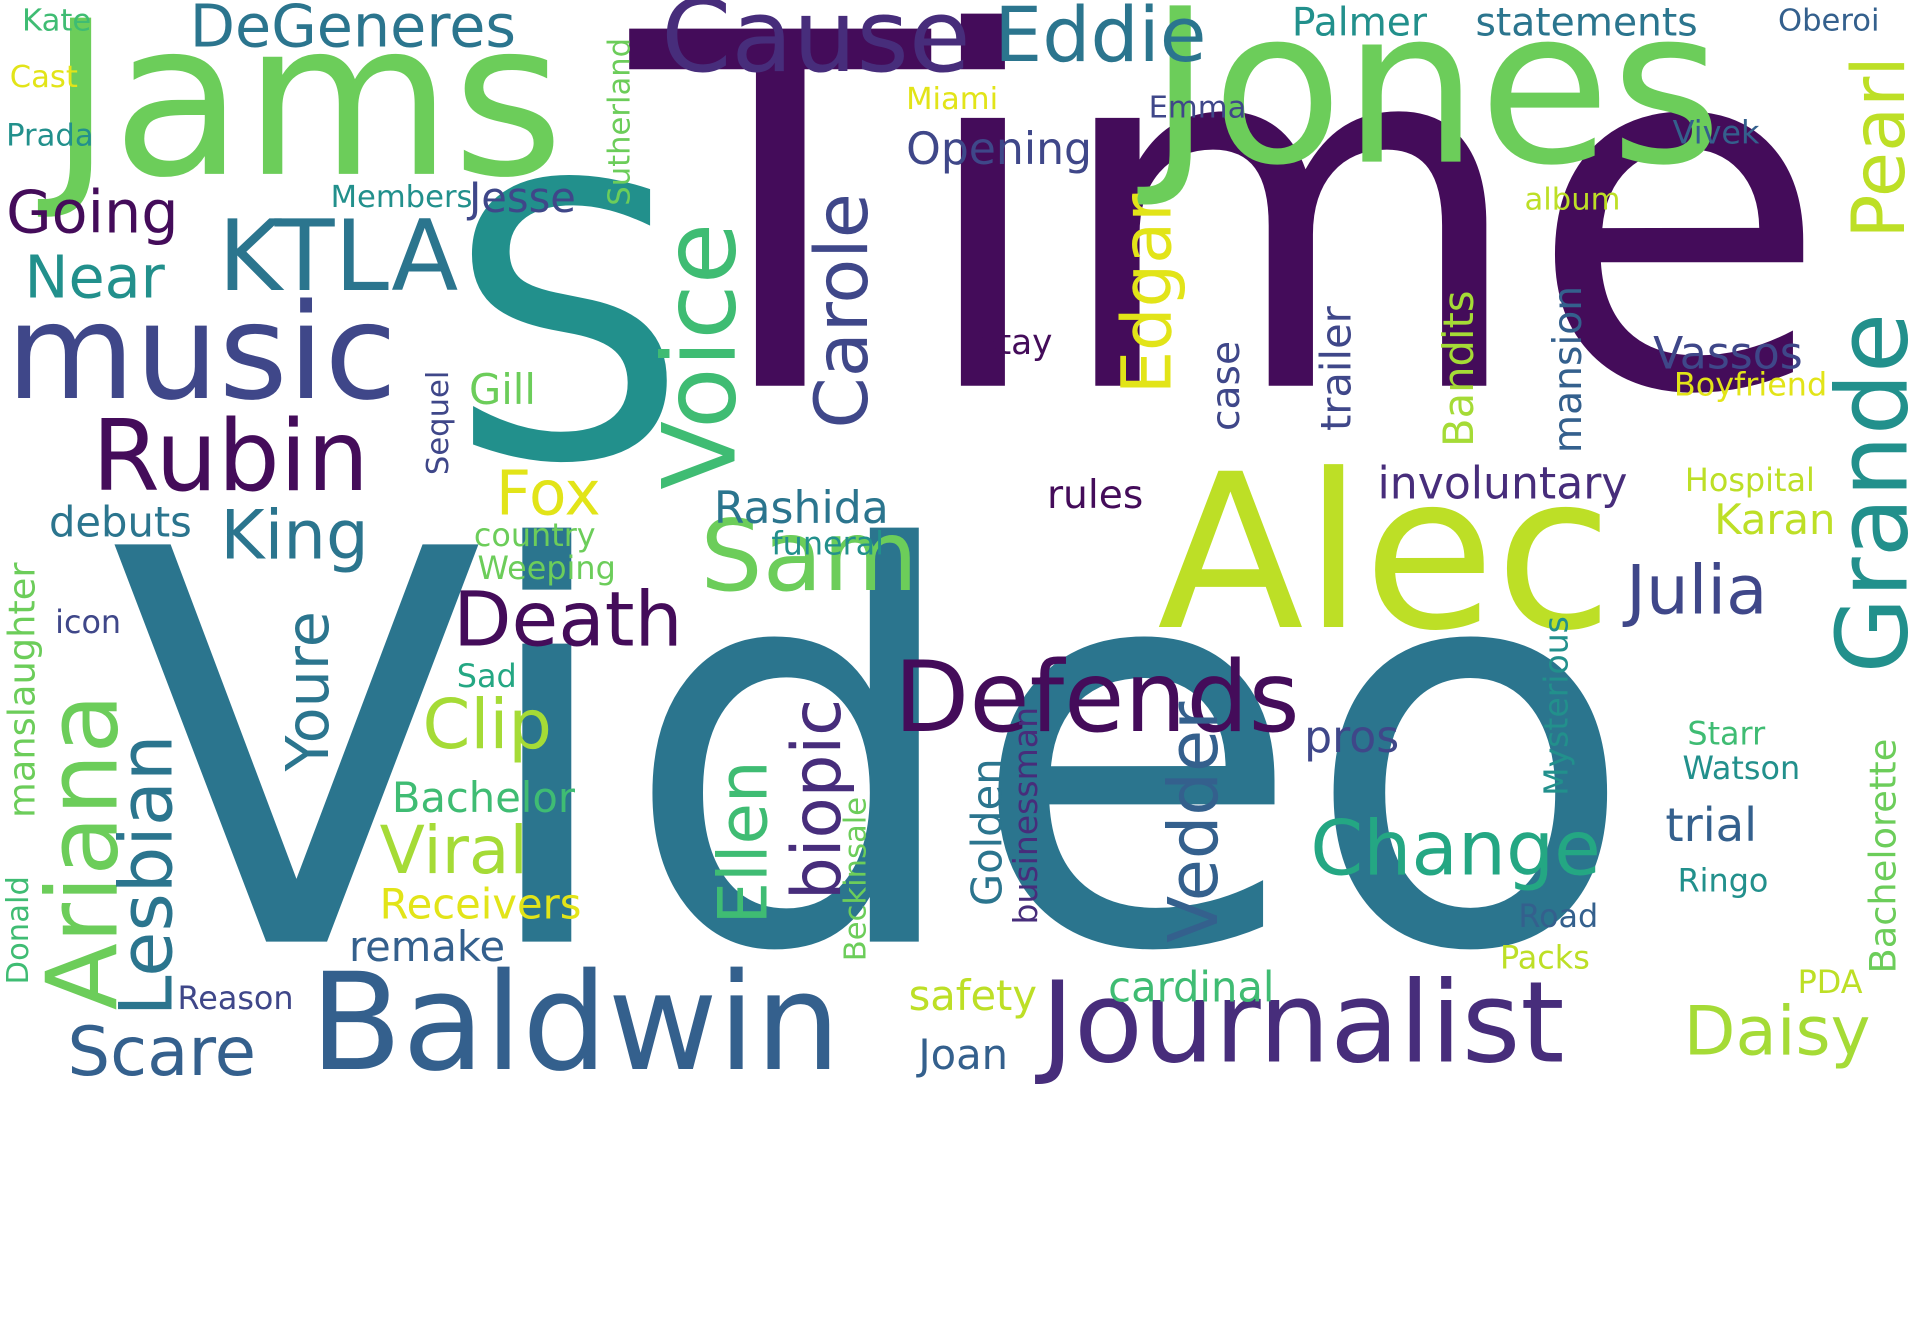 This screenshot has height=1322, width=1920. I want to click on word-vassos: Vassos, so click(1728, 354).